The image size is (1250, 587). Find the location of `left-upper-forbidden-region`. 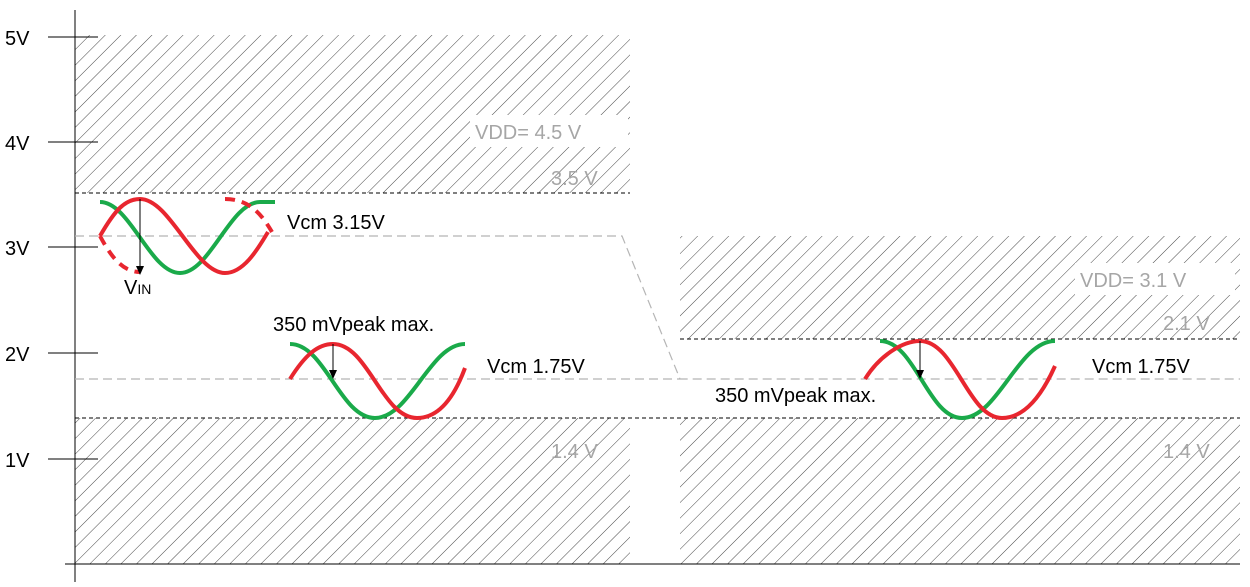

left-upper-forbidden-region is located at coordinates (352, 114).